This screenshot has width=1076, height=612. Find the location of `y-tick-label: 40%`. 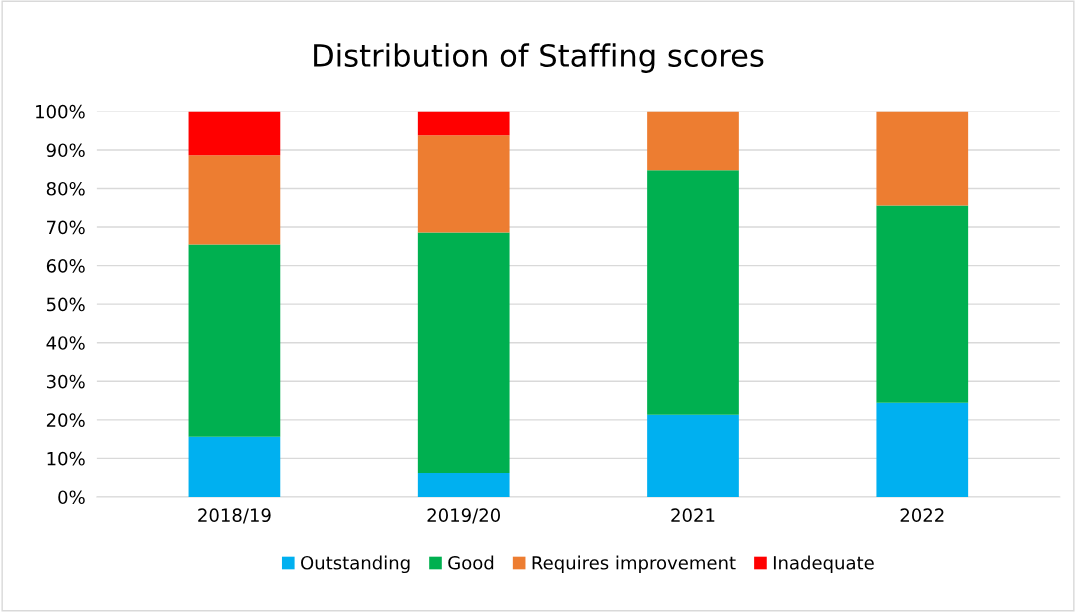

y-tick-label: 40% is located at coordinates (65, 343).